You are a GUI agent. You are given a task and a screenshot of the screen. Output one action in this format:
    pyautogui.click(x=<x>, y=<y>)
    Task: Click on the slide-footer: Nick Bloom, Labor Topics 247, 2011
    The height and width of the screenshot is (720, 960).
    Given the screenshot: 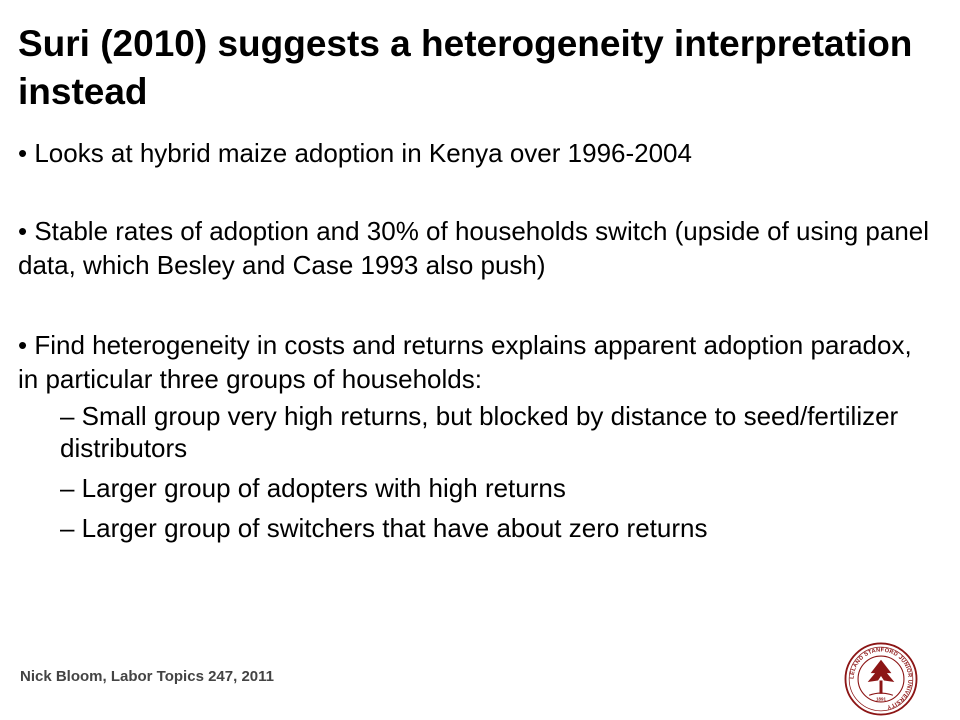 What is the action you would take?
    pyautogui.click(x=147, y=676)
    